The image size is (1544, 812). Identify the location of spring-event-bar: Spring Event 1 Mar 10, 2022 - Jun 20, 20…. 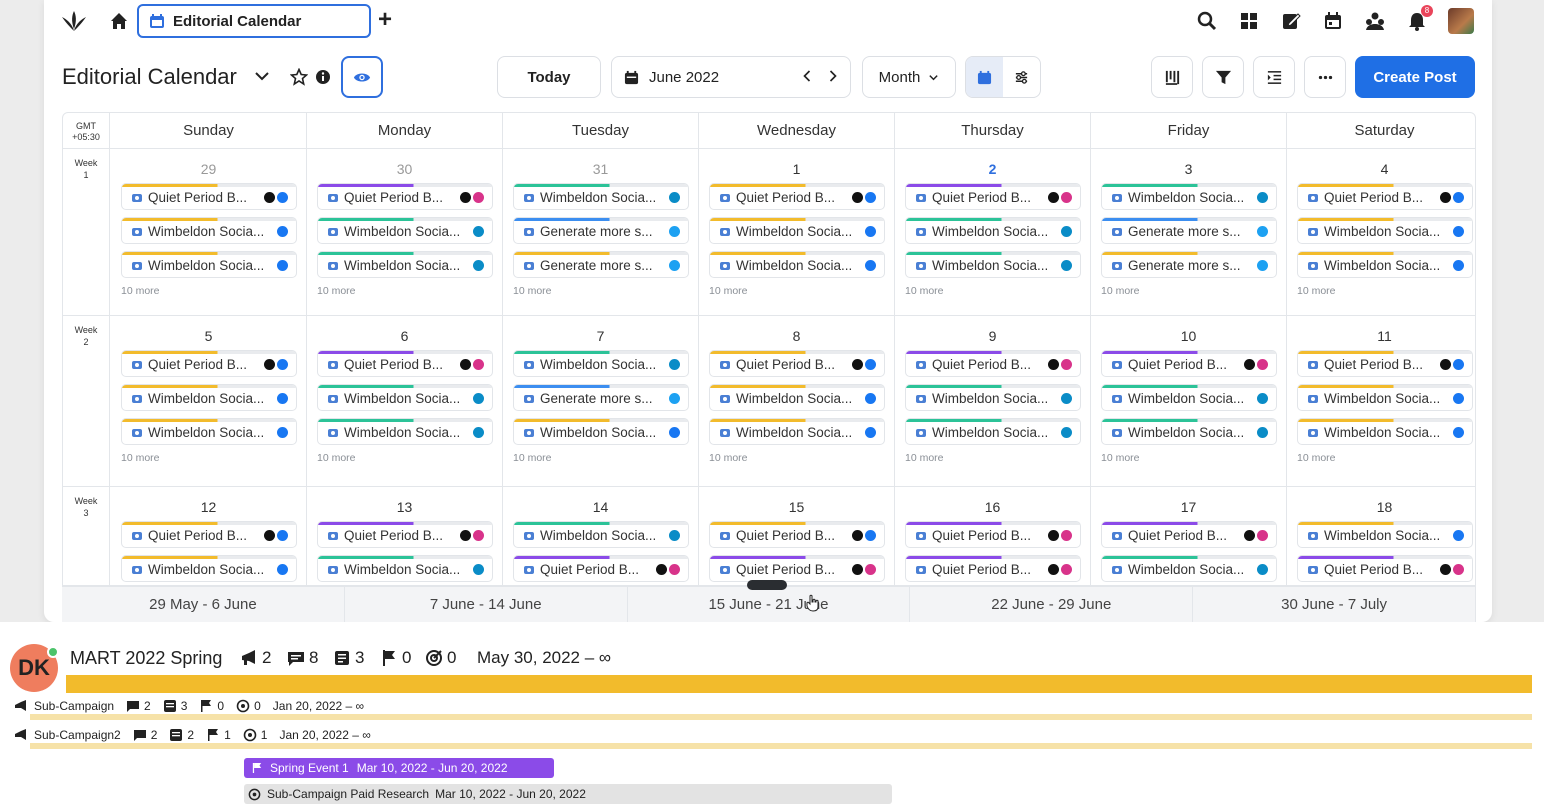
(399, 768).